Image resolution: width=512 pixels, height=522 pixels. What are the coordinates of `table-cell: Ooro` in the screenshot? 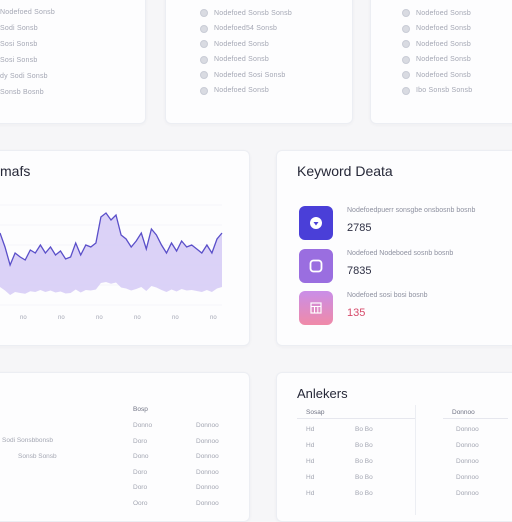 It's located at (140, 503).